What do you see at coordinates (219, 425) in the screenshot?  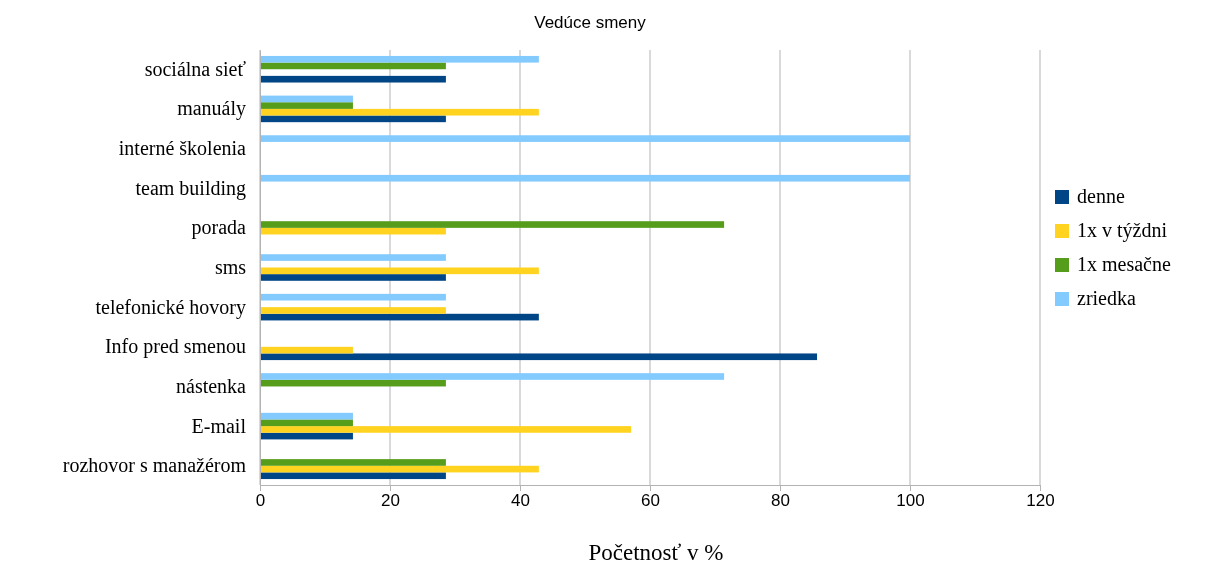 I see `y-tick-label: E-mail` at bounding box center [219, 425].